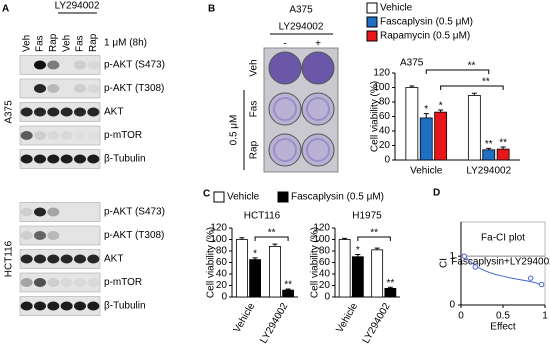 Image resolution: width=550 pixels, height=348 pixels. I want to click on legend-label: Fascaplysin (0.5 μM), so click(337, 197).